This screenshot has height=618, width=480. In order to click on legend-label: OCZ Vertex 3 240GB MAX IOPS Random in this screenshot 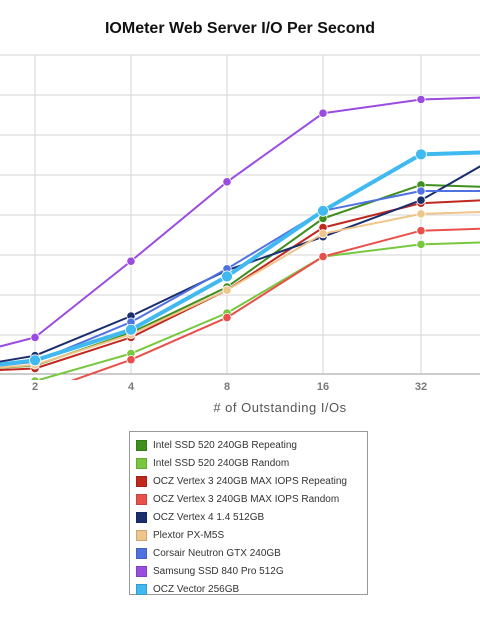, I will do `click(246, 499)`.